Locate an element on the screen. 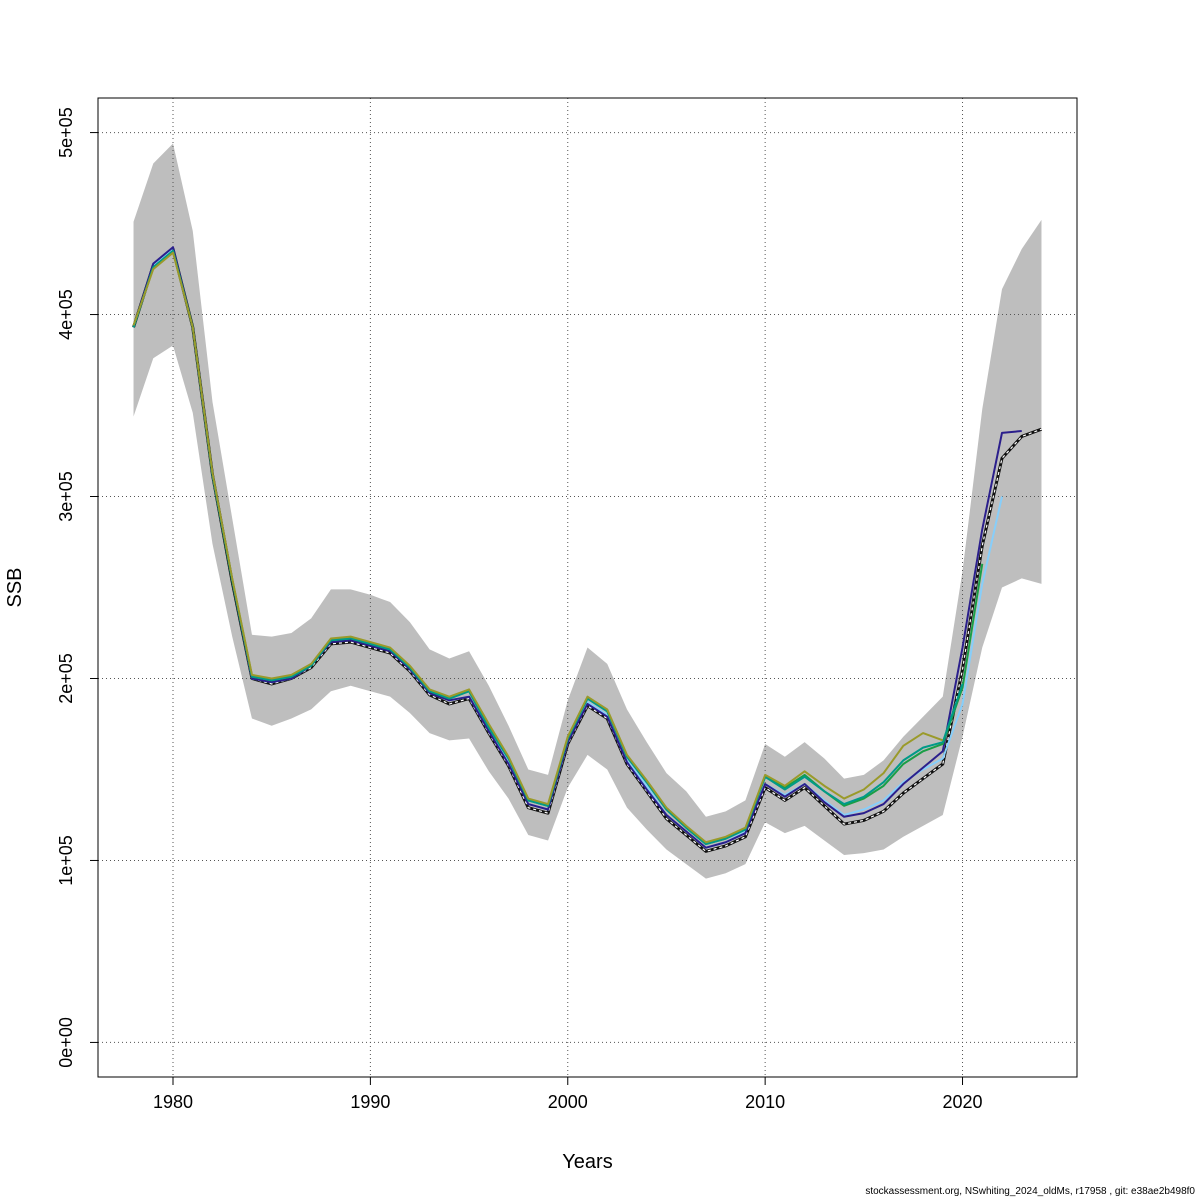 The height and width of the screenshot is (1200, 1200). x-tick-label: 1990 is located at coordinates (370, 1102).